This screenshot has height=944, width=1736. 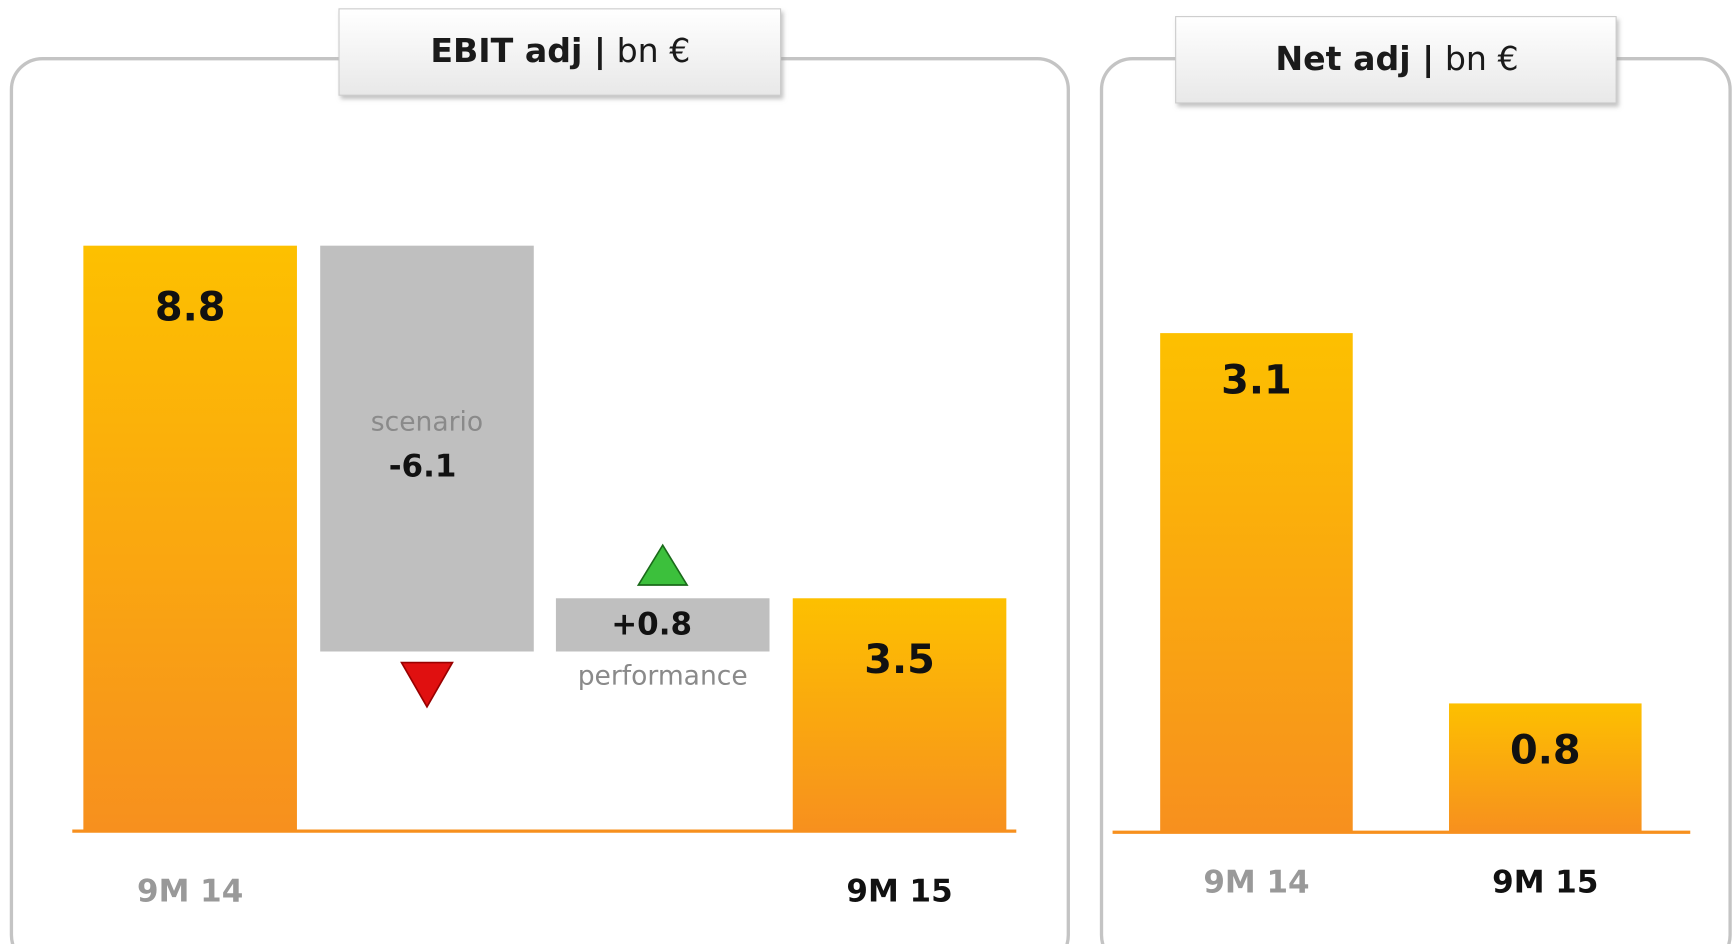 I want to click on down-arrow, so click(x=427, y=685).